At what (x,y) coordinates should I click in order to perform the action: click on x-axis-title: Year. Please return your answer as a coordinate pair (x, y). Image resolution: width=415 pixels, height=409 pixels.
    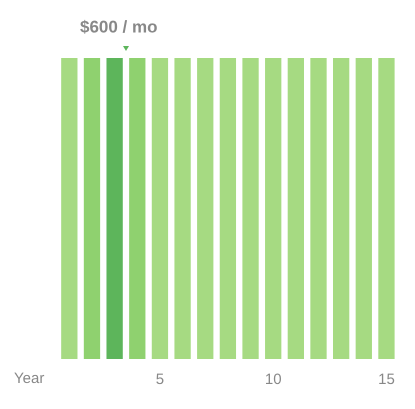
    Looking at the image, I should click on (29, 379).